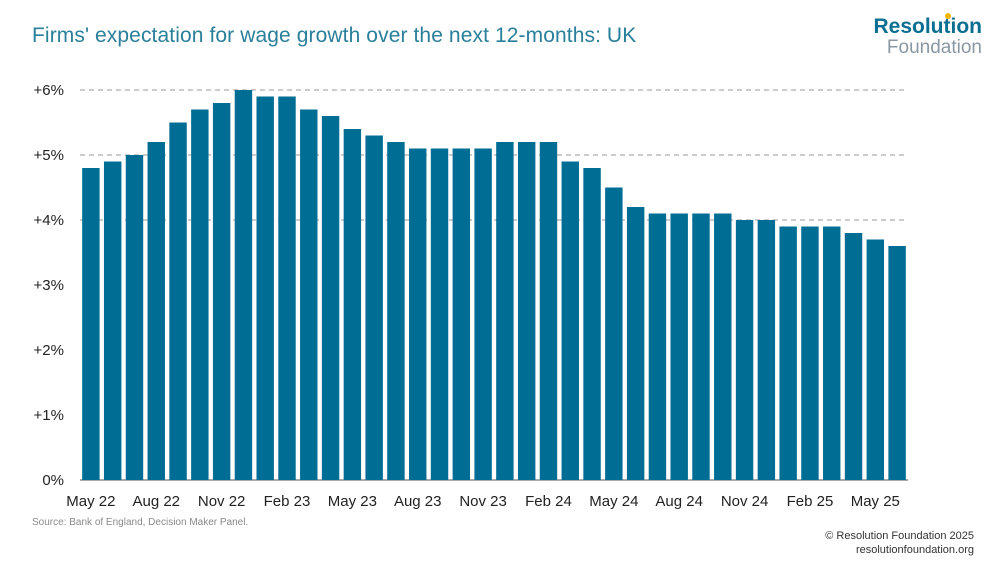 The height and width of the screenshot is (563, 1000). I want to click on y-tick-label: +6%, so click(49, 90).